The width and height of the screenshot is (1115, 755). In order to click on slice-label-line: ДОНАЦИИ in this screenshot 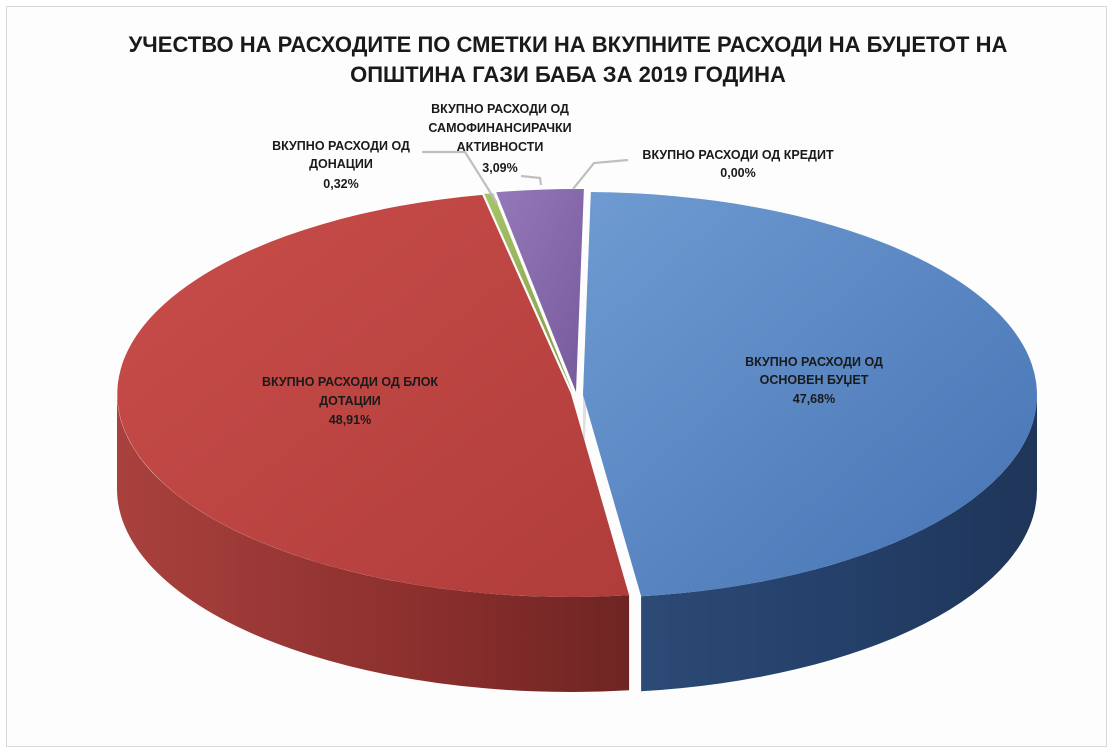, I will do `click(341, 164)`.